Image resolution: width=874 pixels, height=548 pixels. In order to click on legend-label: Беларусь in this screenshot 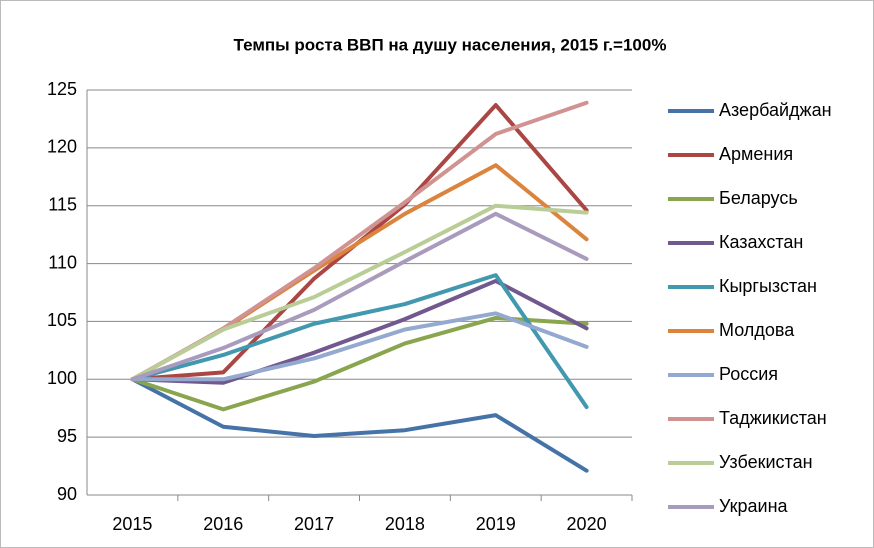, I will do `click(758, 198)`.